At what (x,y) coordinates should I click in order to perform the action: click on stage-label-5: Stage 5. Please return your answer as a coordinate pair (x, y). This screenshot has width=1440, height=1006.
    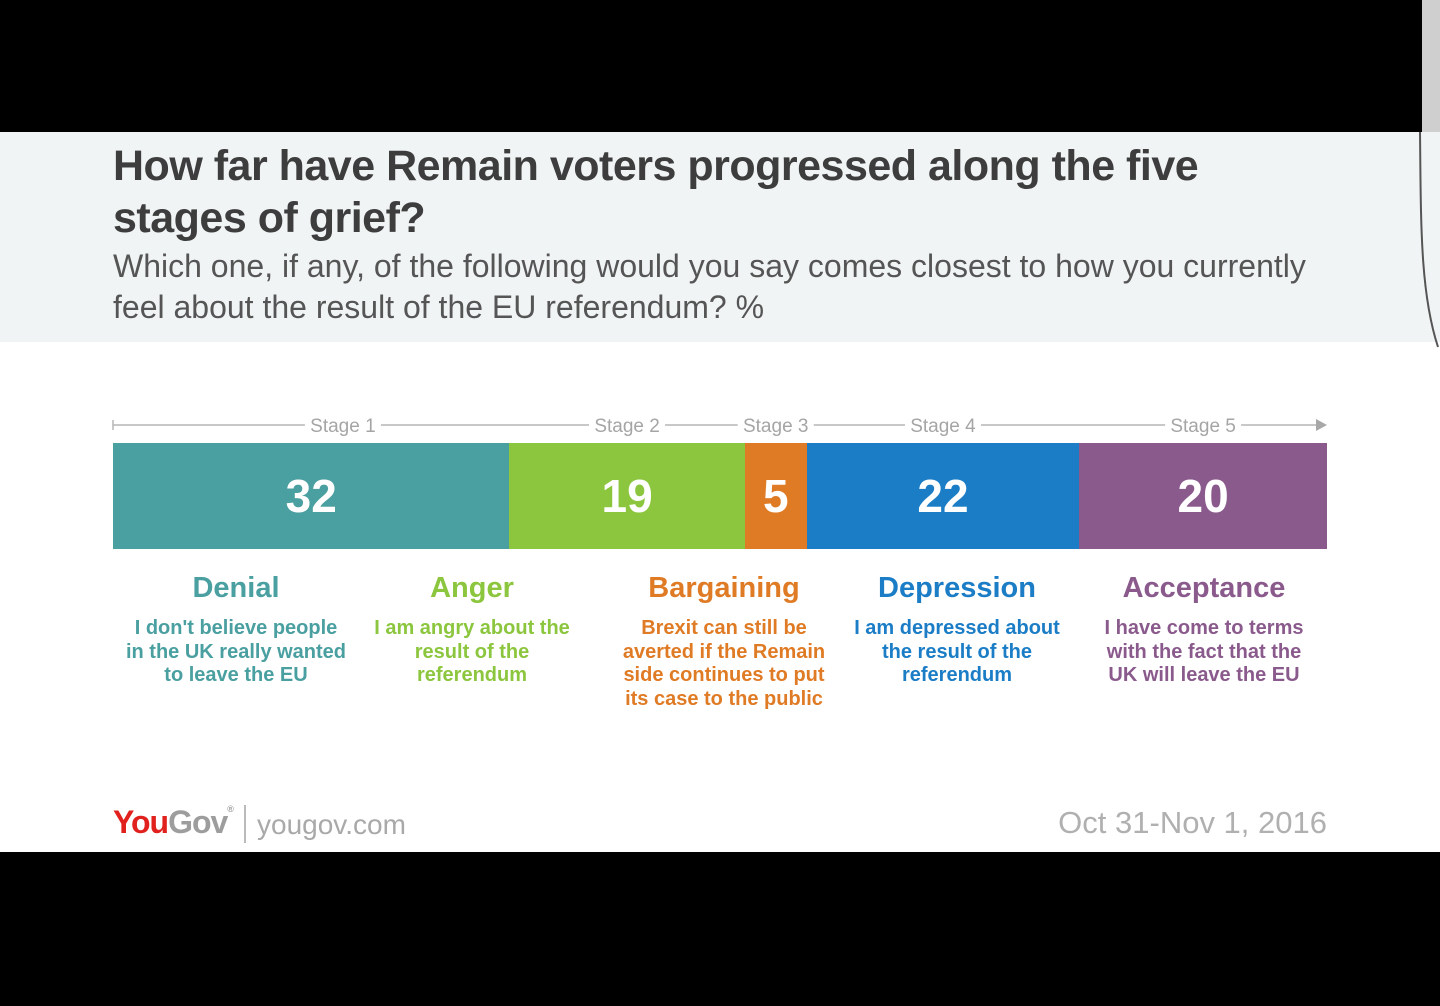
    Looking at the image, I should click on (1203, 426).